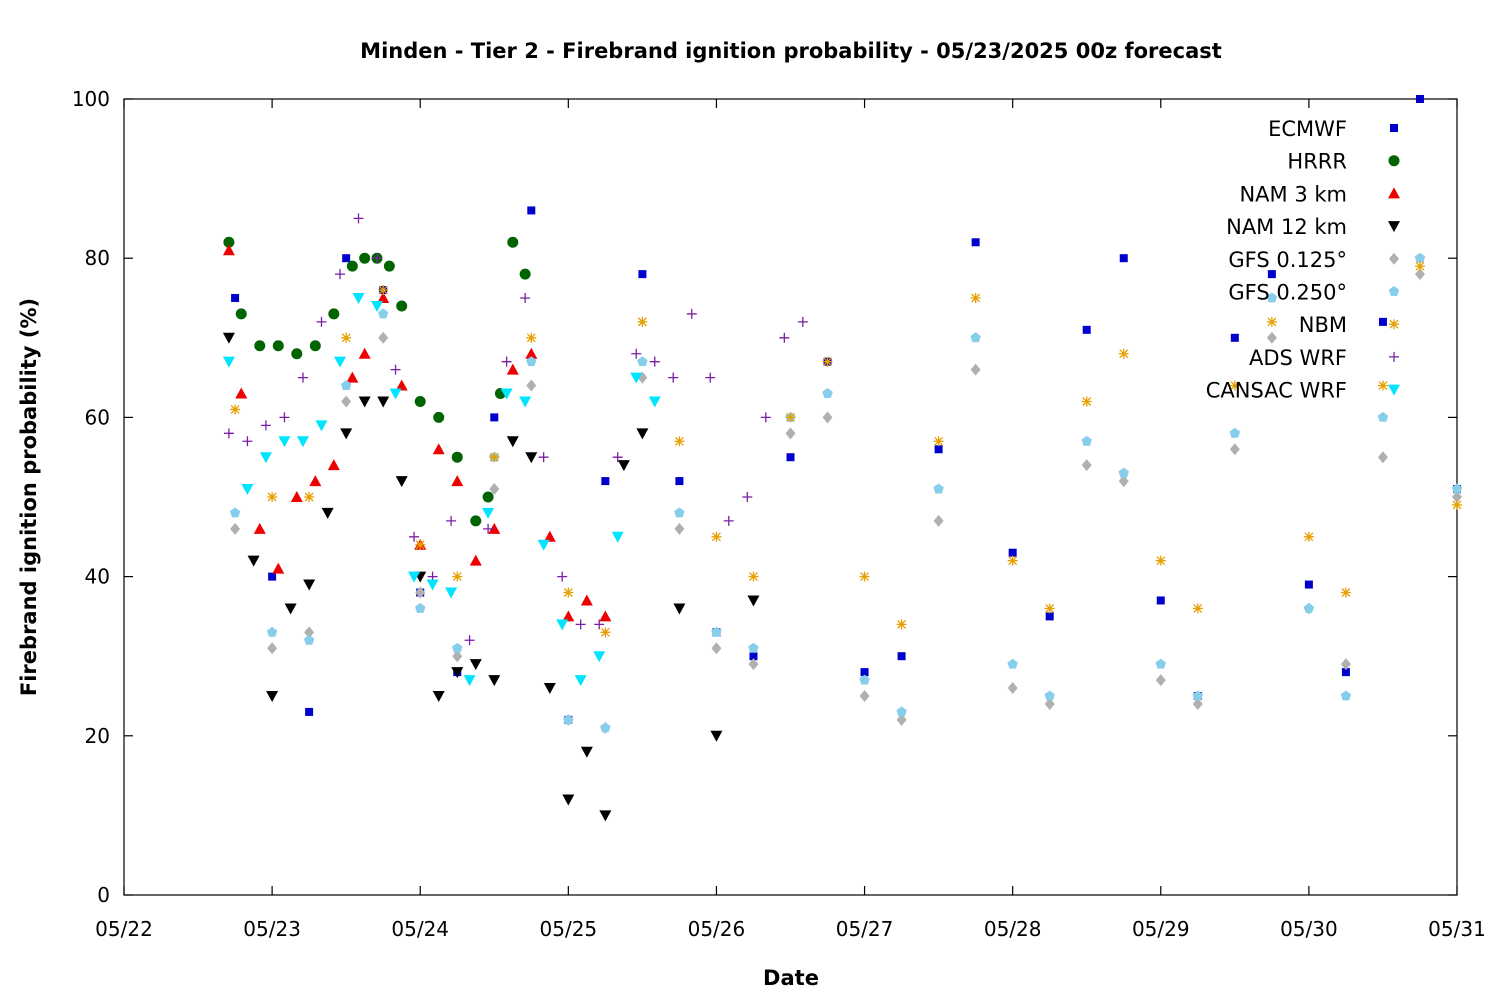  What do you see at coordinates (1161, 929) in the screenshot?
I see `x-tick-label: 05/29` at bounding box center [1161, 929].